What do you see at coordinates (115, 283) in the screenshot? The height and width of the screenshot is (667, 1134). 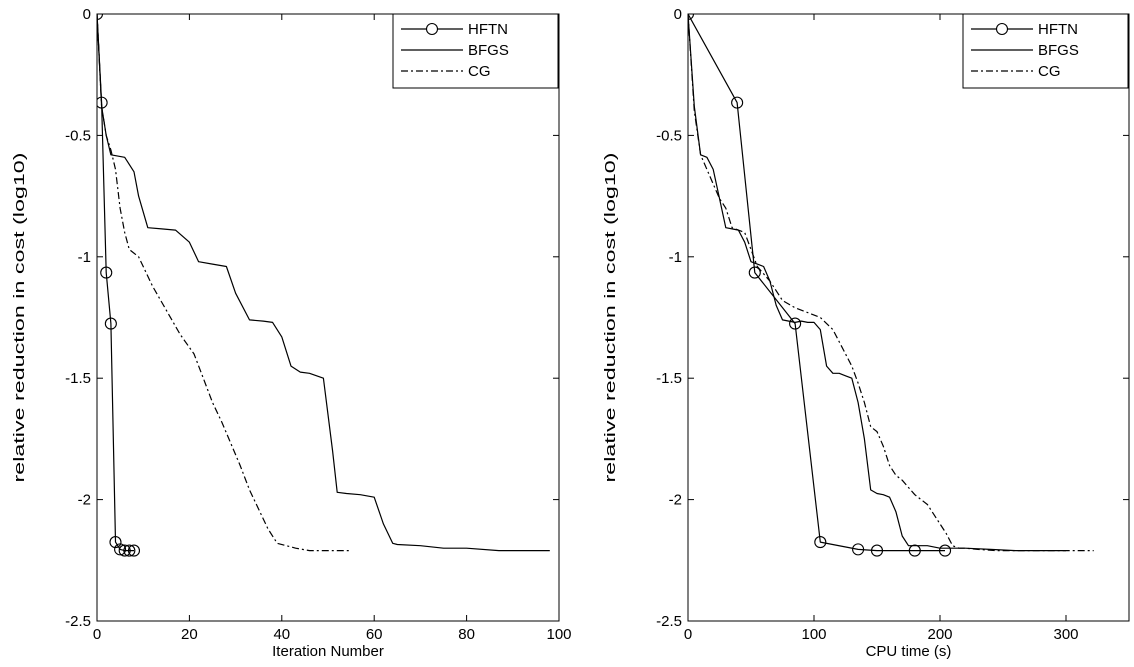 I see `series-line-hftn` at bounding box center [115, 283].